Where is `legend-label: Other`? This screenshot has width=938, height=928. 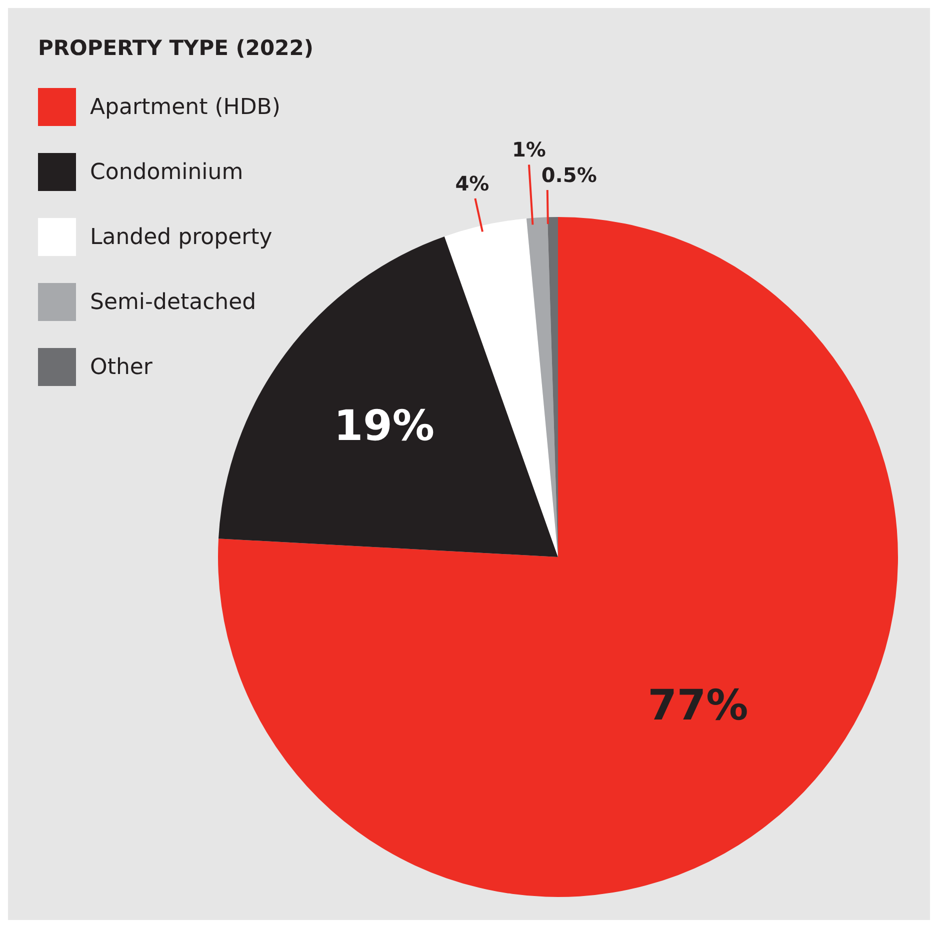
legend-label: Other is located at coordinates (121, 367).